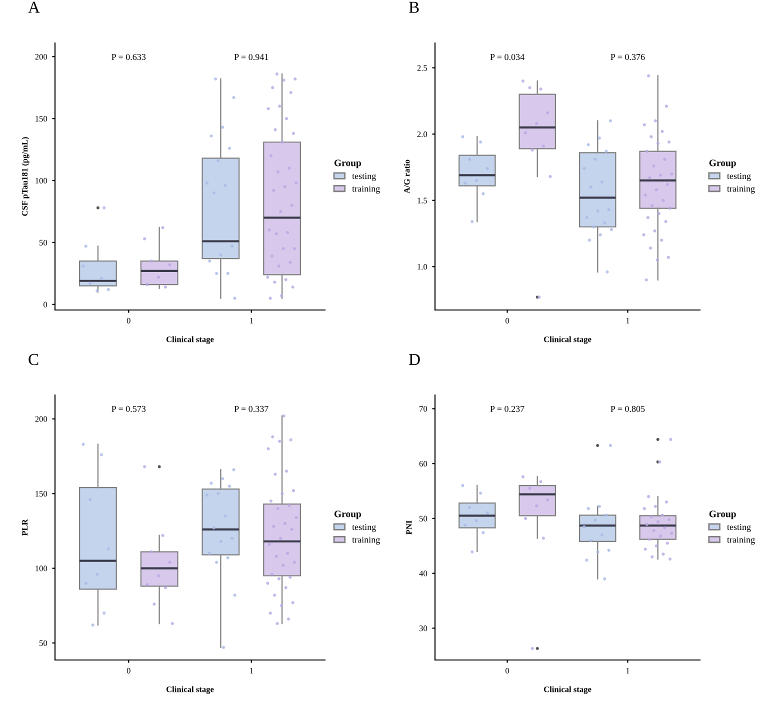  I want to click on y-tick-label: 70, so click(424, 409).